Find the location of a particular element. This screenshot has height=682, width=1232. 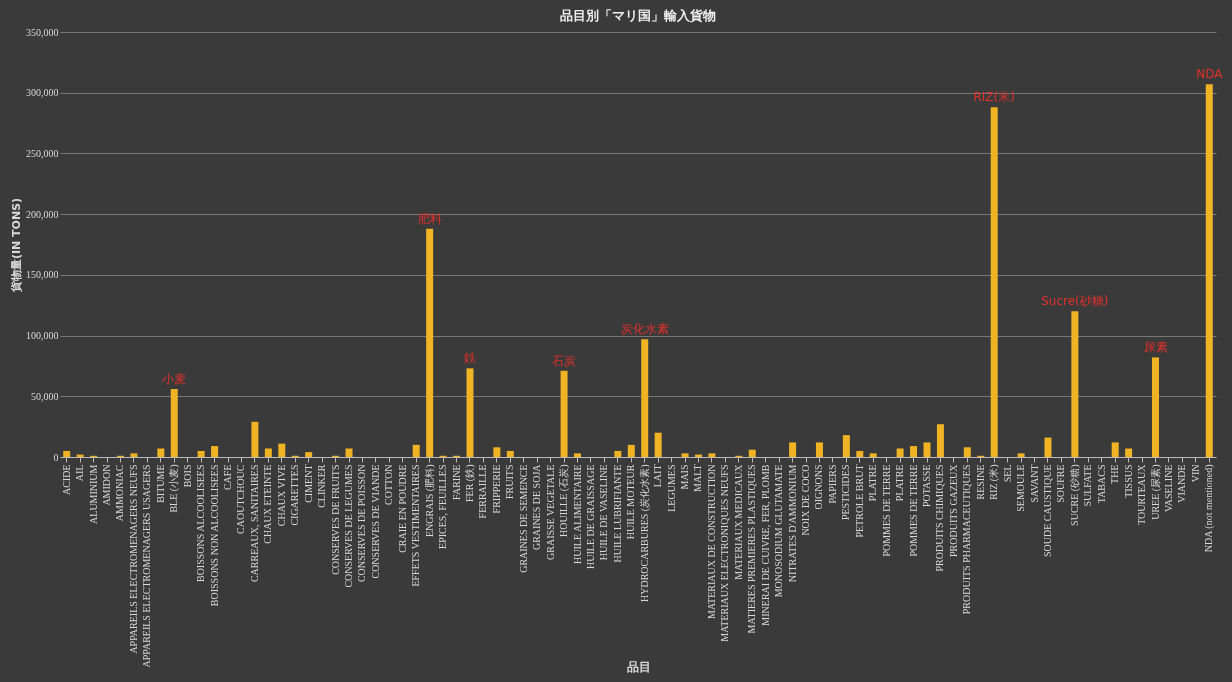

x-tick-label: PLATRE is located at coordinates (900, 483).